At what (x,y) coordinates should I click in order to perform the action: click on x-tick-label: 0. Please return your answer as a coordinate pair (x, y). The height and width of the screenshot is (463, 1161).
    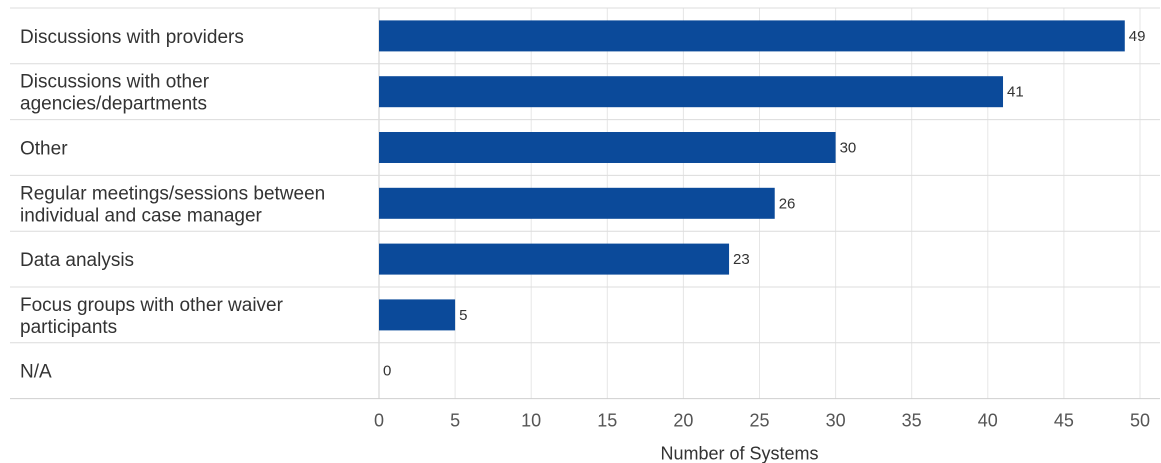
    Looking at the image, I should click on (379, 421).